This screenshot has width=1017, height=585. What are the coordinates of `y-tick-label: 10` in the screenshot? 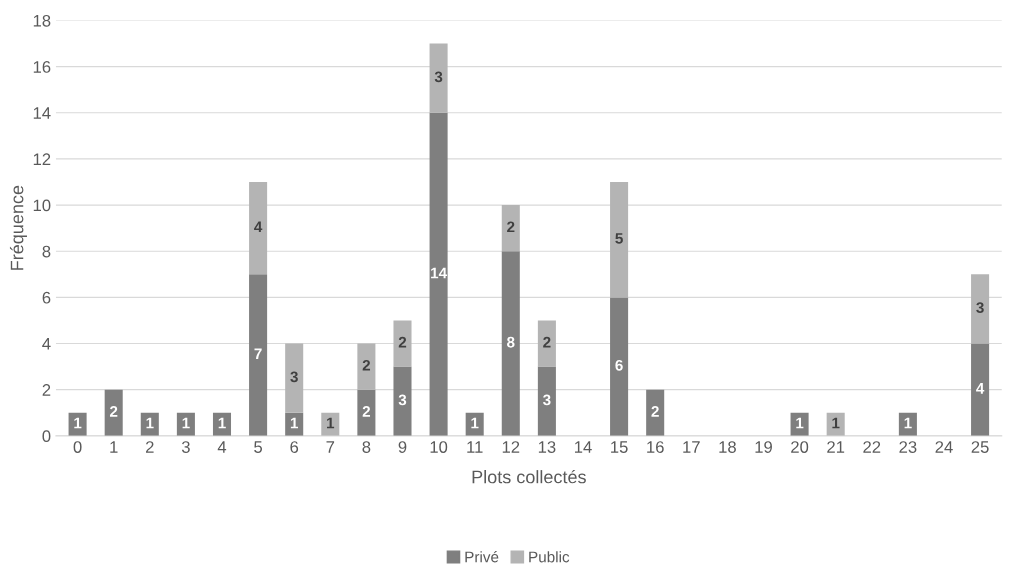 It's located at (42, 205).